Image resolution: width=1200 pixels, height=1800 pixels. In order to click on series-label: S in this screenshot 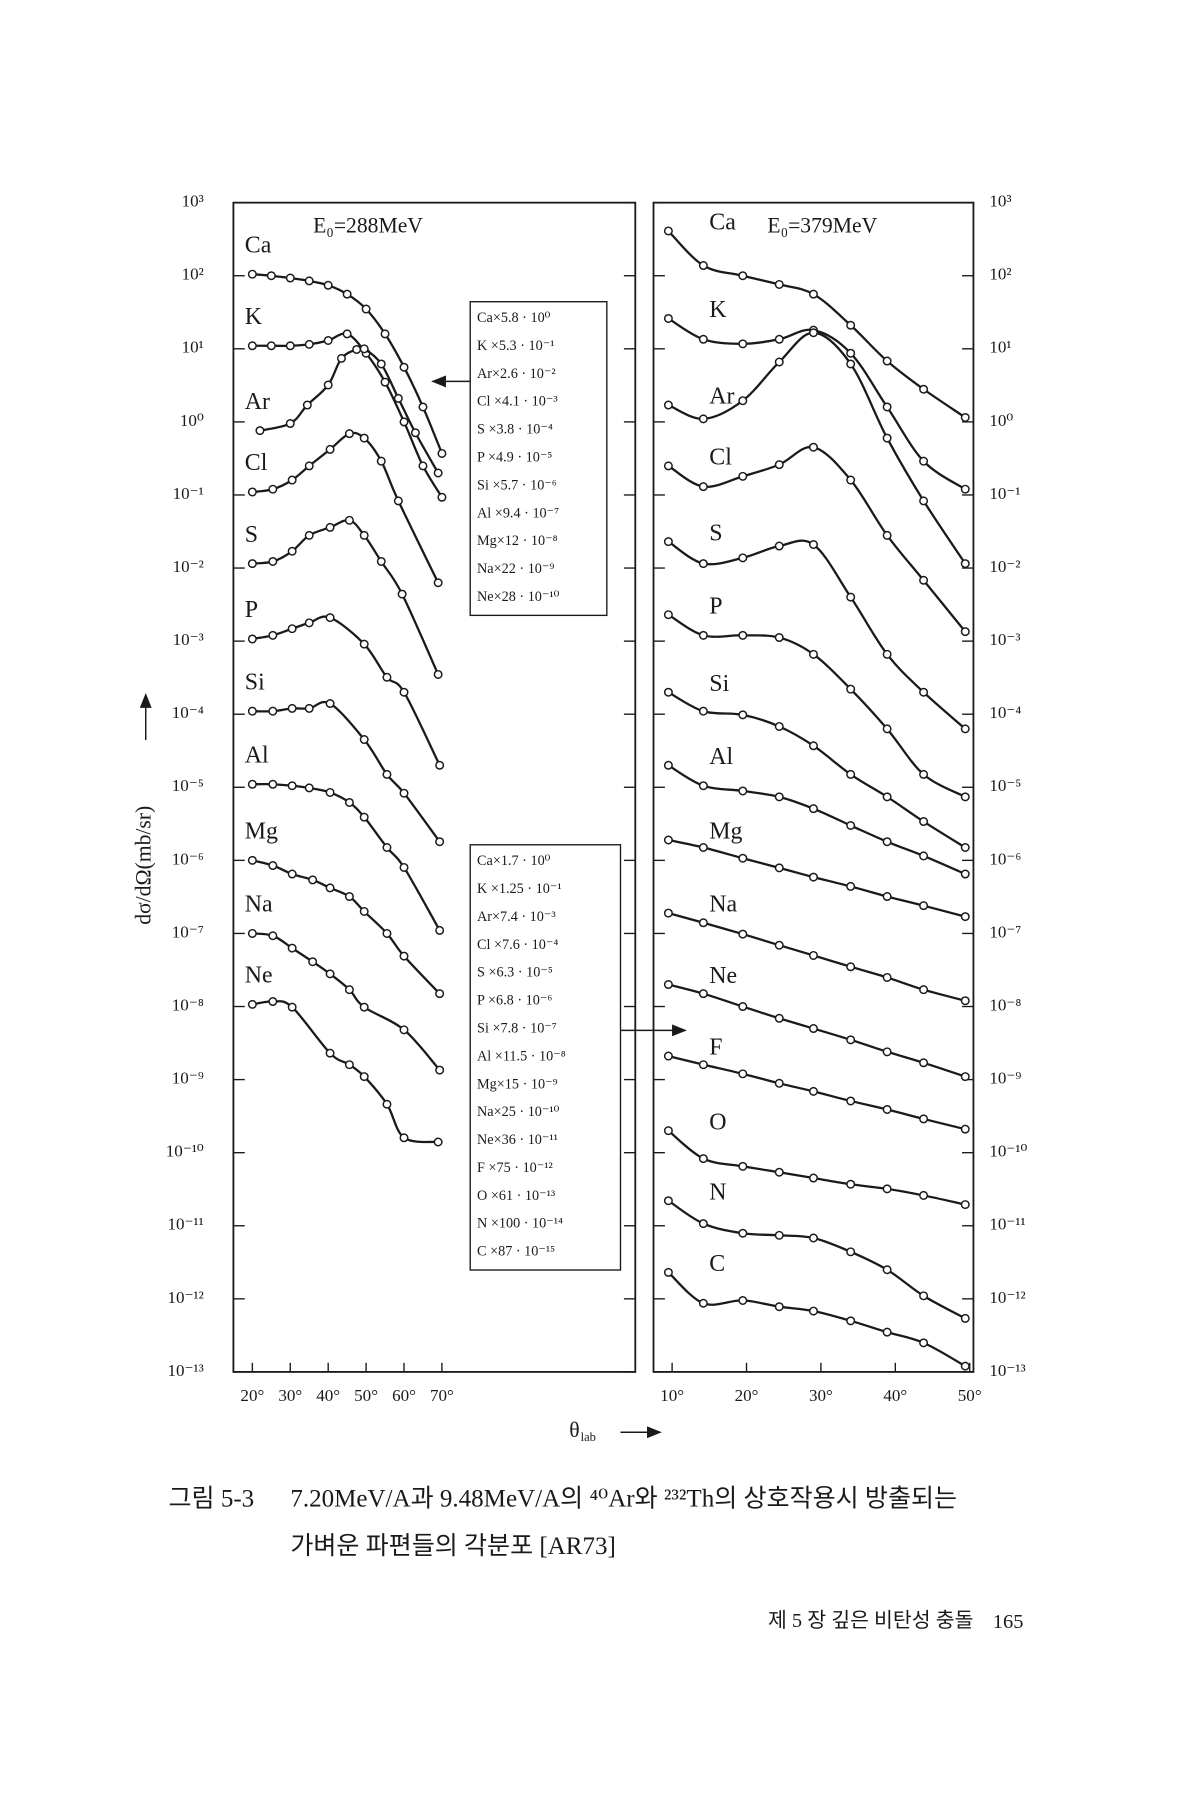, I will do `click(251, 535)`.